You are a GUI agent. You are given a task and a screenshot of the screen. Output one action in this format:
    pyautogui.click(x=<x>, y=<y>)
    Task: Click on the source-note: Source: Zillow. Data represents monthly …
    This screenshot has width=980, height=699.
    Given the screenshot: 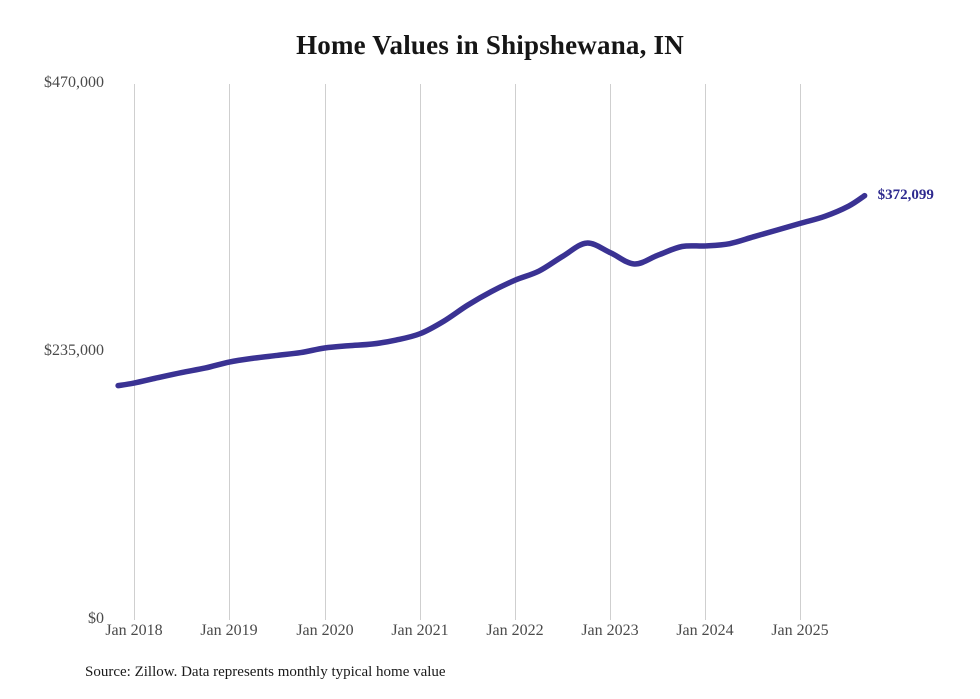 What is the action you would take?
    pyautogui.click(x=265, y=672)
    